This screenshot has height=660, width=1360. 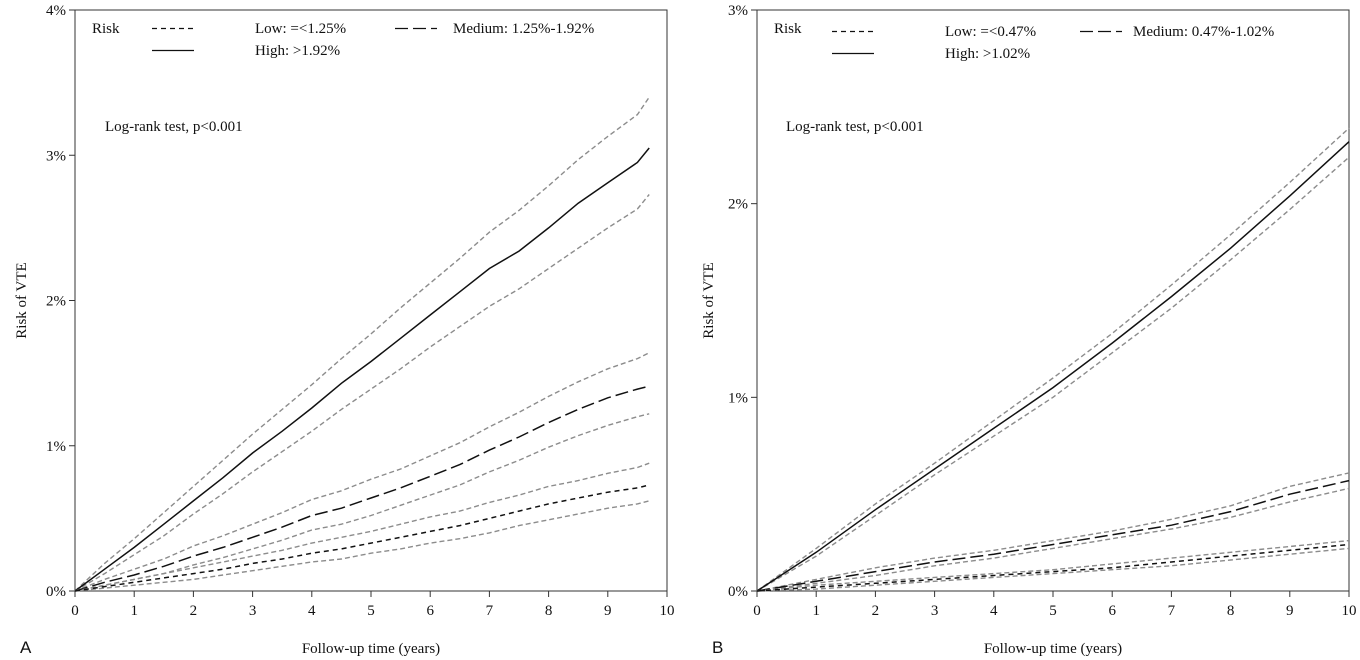 What do you see at coordinates (717, 647) in the screenshot?
I see `panel-label: B` at bounding box center [717, 647].